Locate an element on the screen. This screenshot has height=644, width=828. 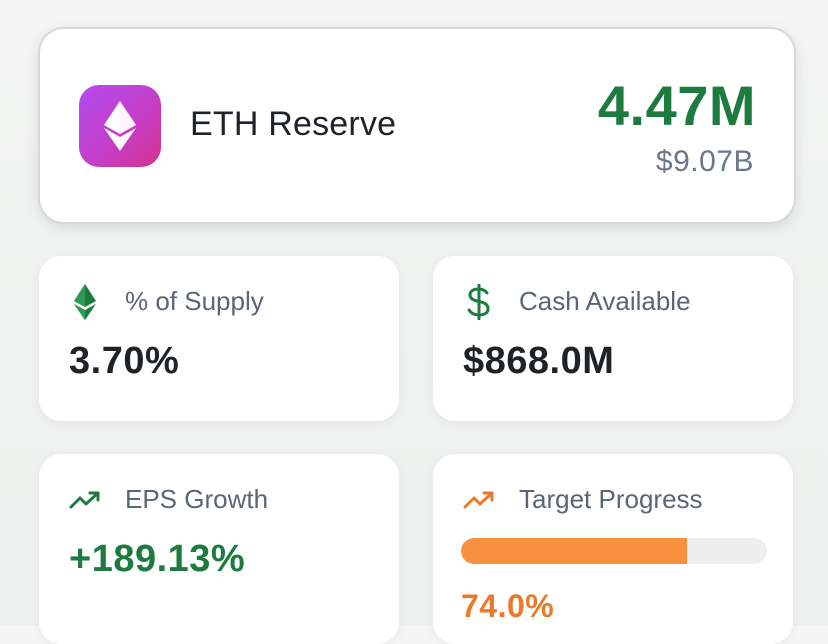
target-progress-value: 74.0% is located at coordinates (508, 606).